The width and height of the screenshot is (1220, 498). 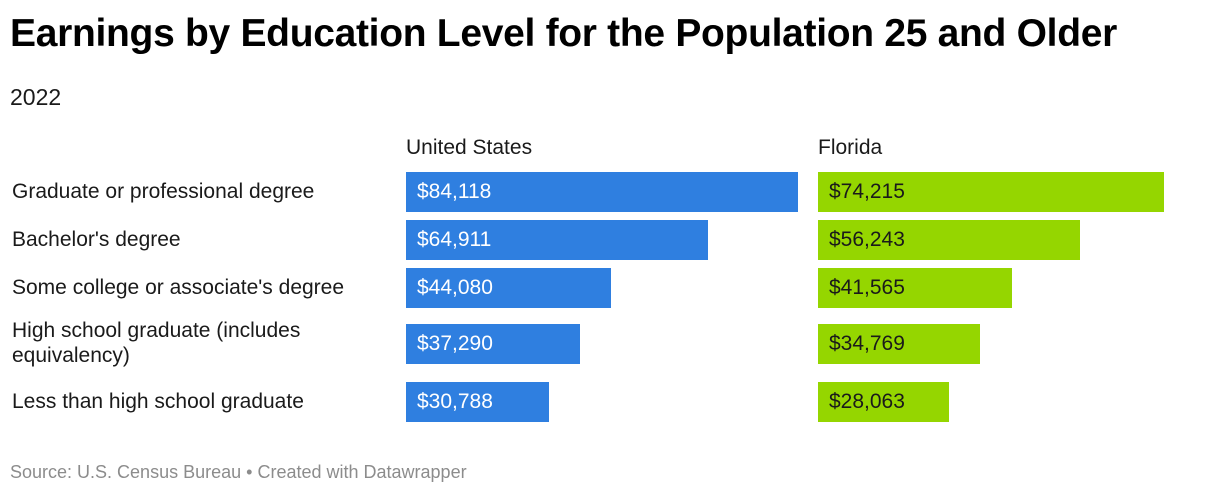 What do you see at coordinates (469, 147) in the screenshot?
I see `column-header-united-states: United States` at bounding box center [469, 147].